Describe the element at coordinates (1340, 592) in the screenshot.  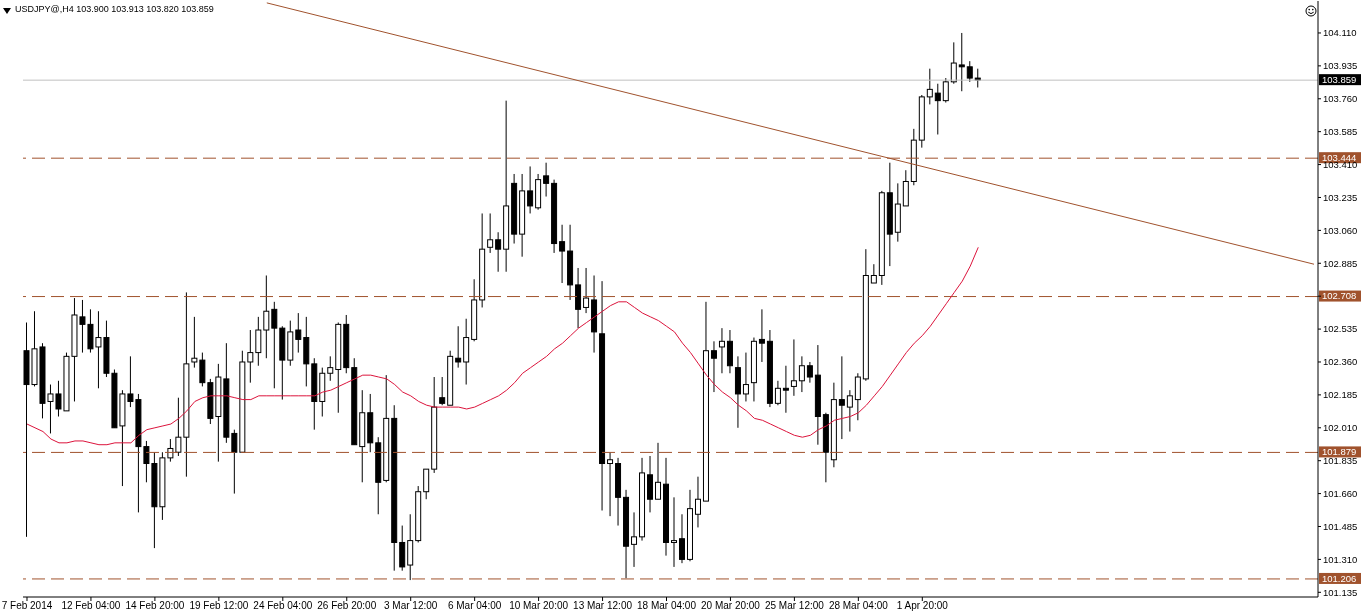
I see `y-tick-label: 101.135` at that location.